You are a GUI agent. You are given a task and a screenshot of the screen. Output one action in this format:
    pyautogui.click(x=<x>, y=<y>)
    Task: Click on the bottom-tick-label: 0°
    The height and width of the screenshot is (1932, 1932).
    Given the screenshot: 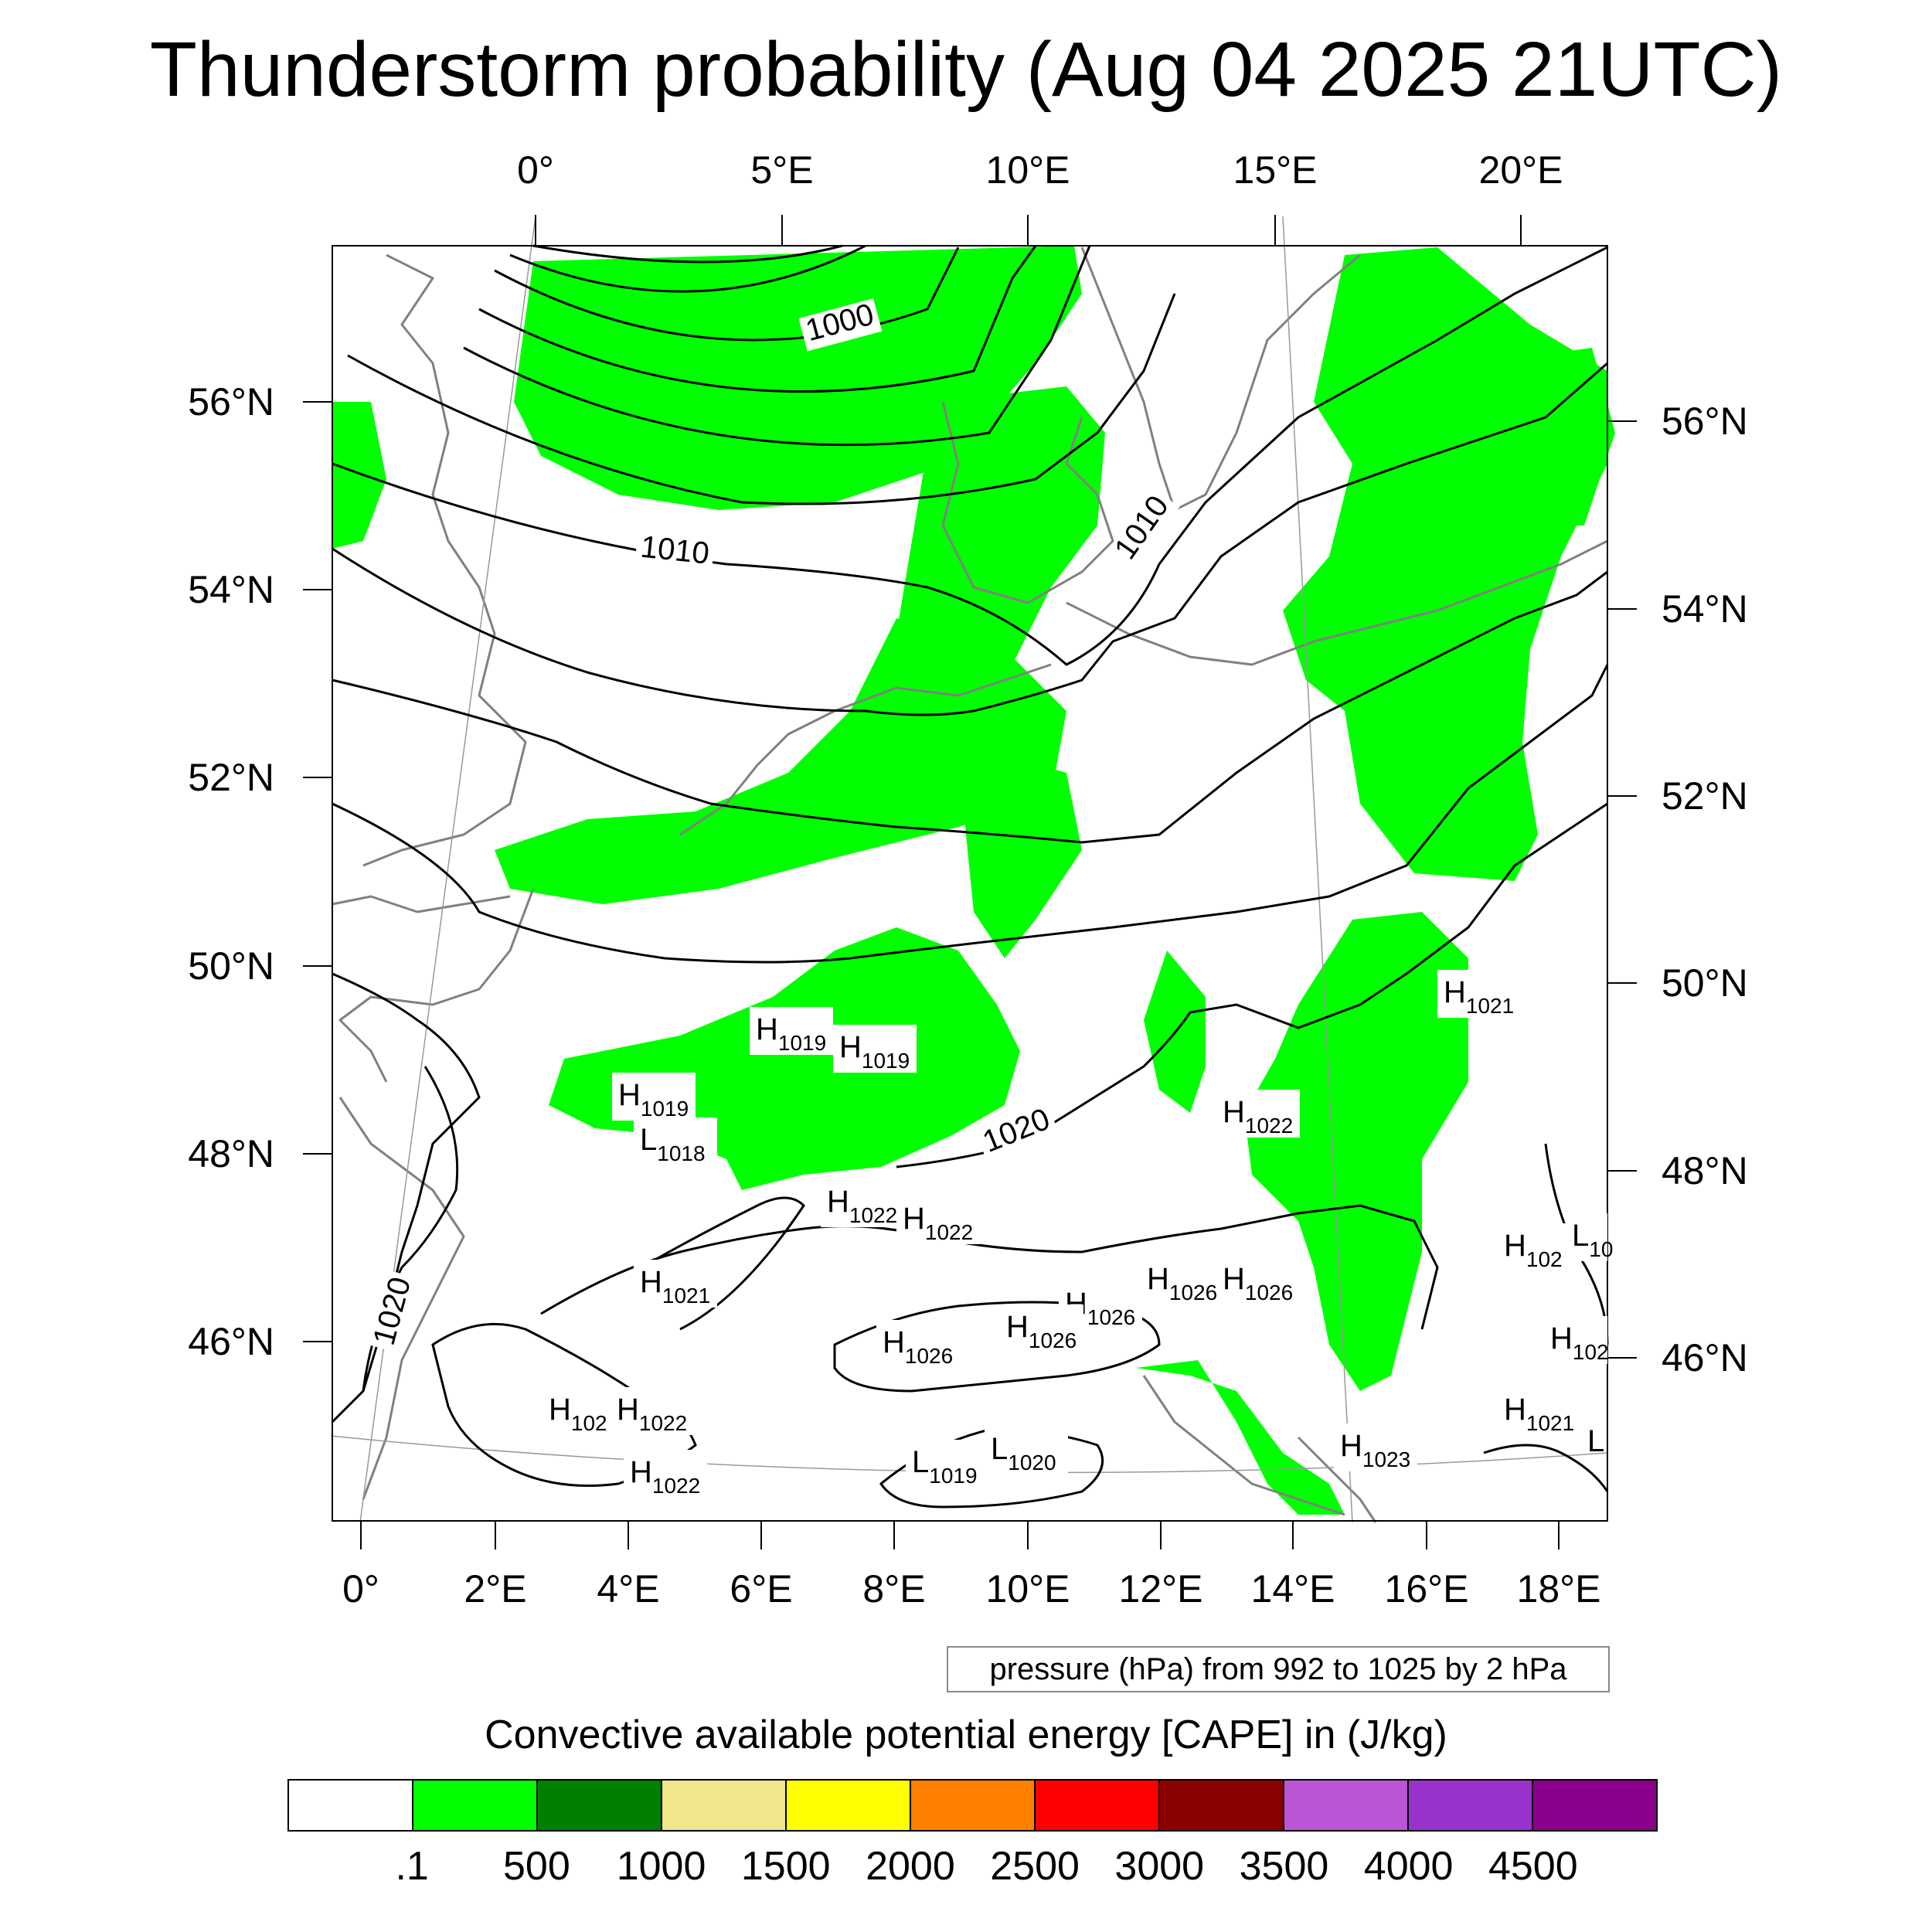 What is the action you would take?
    pyautogui.click(x=360, y=1589)
    